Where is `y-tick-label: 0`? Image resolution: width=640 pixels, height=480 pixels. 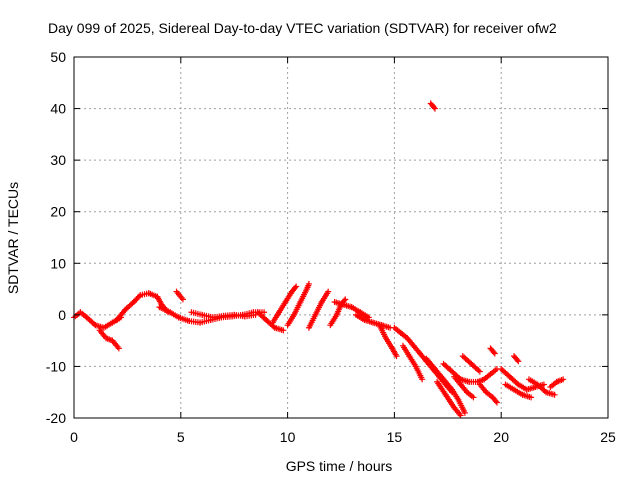
y-tick-label: 0 is located at coordinates (62, 315).